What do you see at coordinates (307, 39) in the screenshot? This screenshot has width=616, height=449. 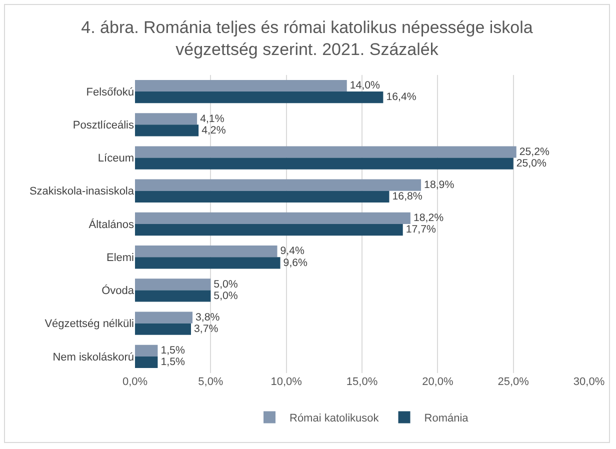 I see `chart-title: 4. ábra. Románia teljes és római katolikus népessége iskola végzettség szerint. 2021. Százalék` at bounding box center [307, 39].